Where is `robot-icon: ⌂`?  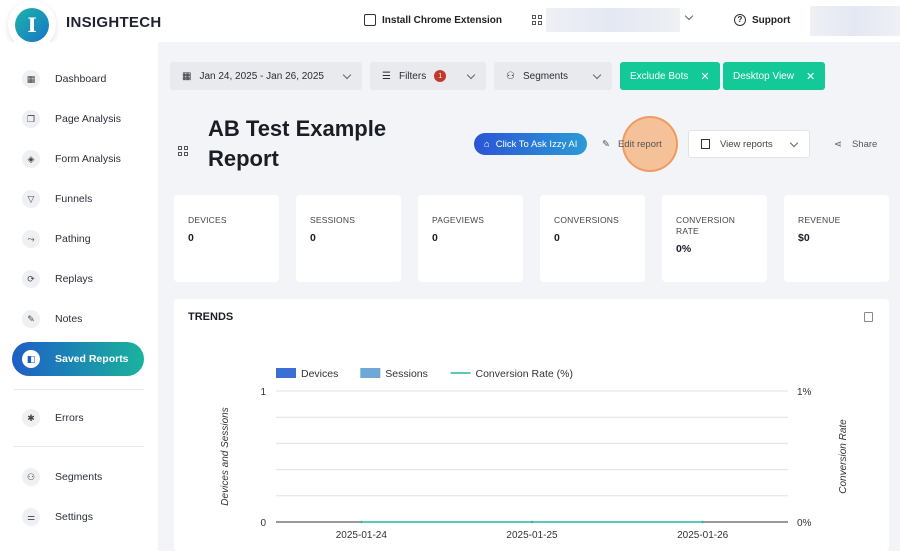
robot-icon: ⌂ is located at coordinates (487, 144).